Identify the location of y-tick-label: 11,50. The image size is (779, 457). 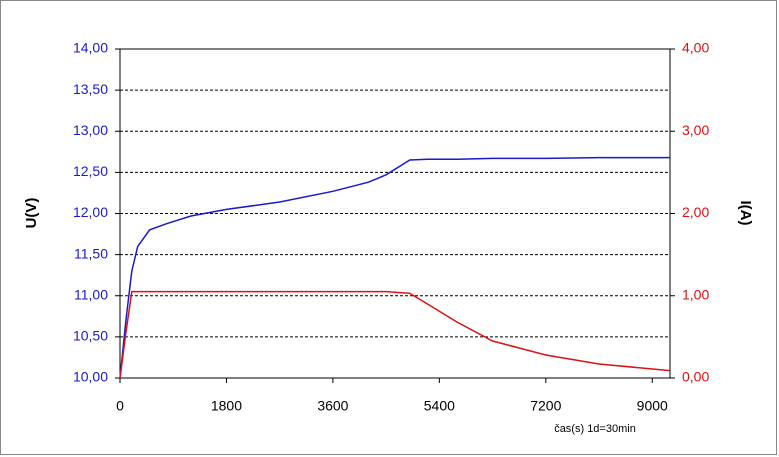
(91, 253).